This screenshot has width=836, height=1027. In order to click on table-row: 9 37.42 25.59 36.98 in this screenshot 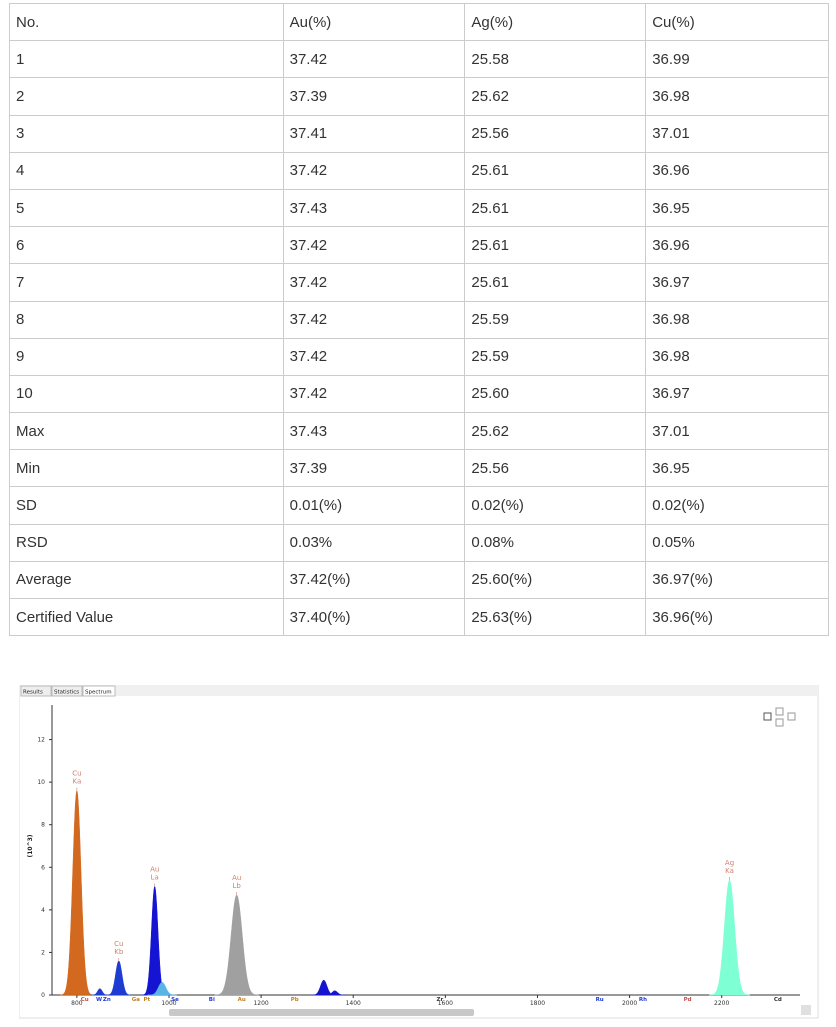, I will do `click(419, 356)`.